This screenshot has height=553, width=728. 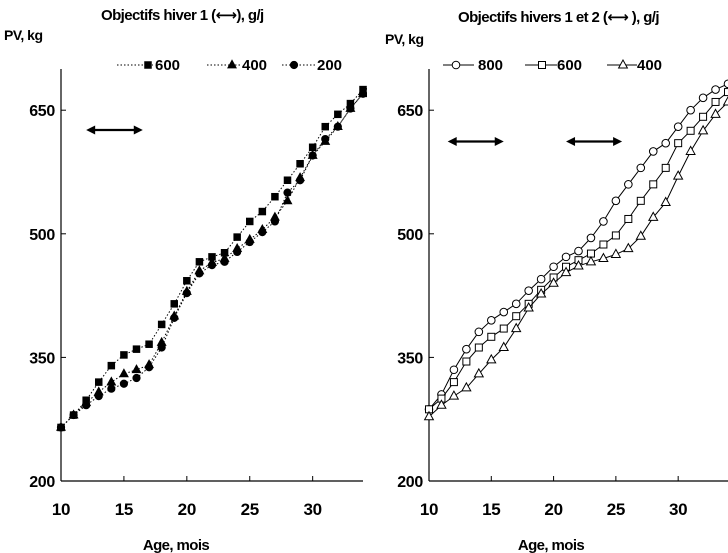 I want to click on left-y-axis-label: PV, kg, so click(x=23, y=35).